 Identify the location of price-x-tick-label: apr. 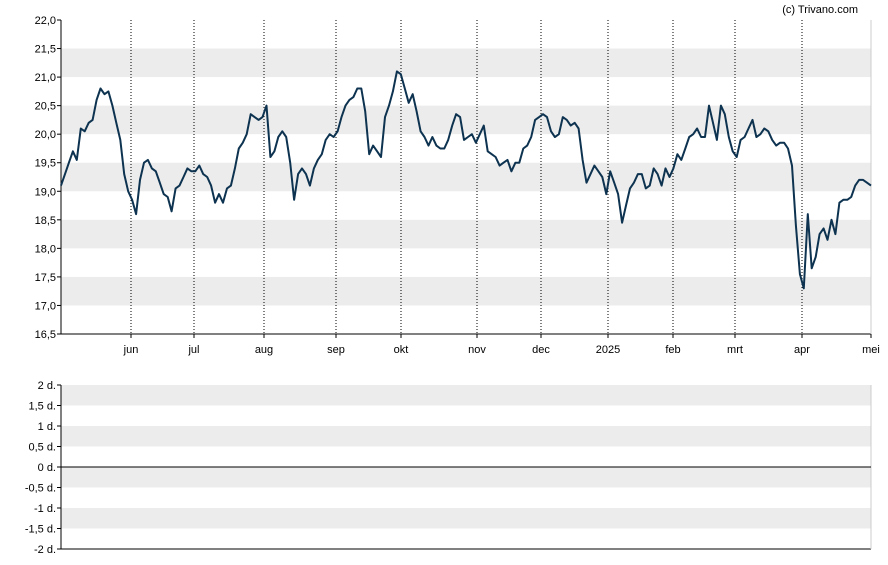
(802, 350).